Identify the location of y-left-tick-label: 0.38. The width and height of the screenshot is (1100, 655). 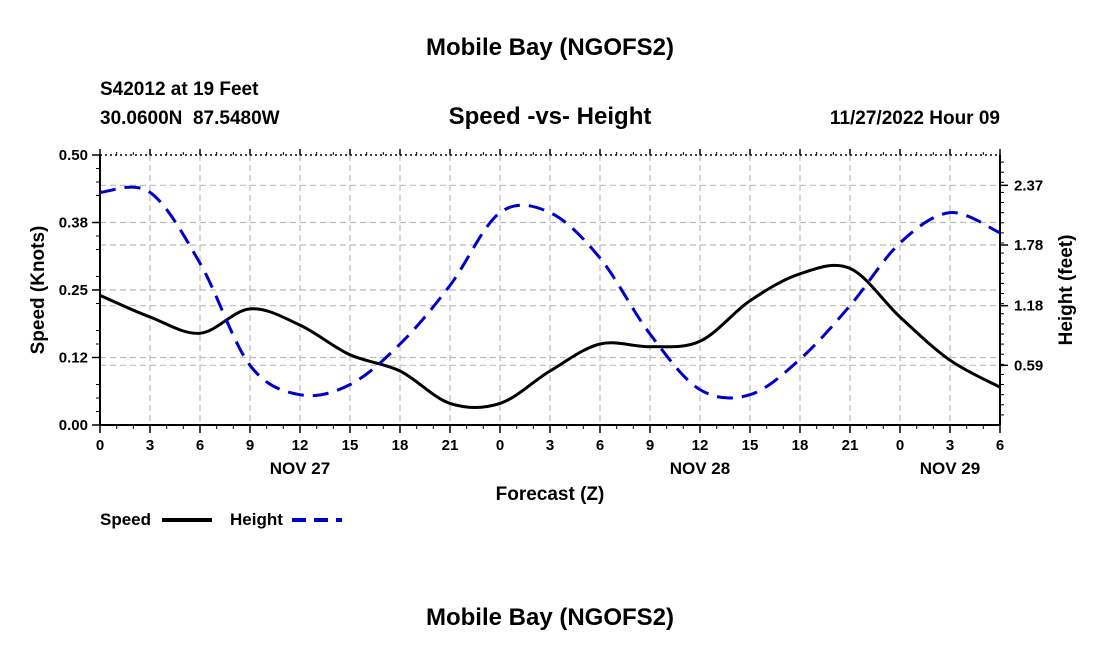
(73, 223).